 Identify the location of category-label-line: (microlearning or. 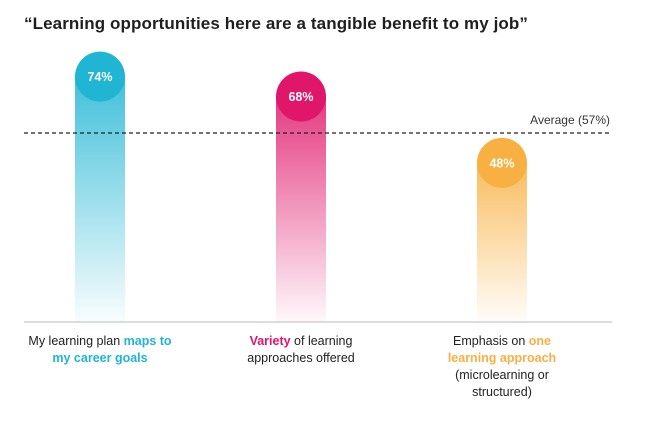
(502, 375).